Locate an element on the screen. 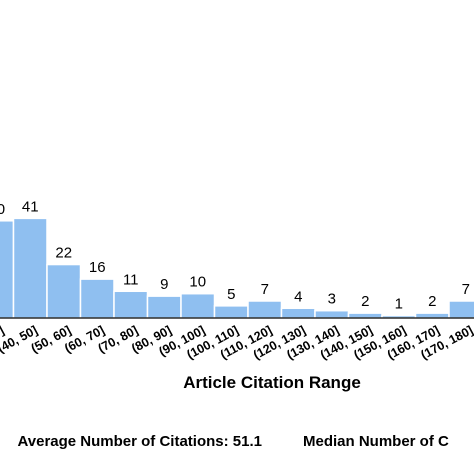 The width and height of the screenshot is (474, 474). bar-value-label: 41 is located at coordinates (30, 206).